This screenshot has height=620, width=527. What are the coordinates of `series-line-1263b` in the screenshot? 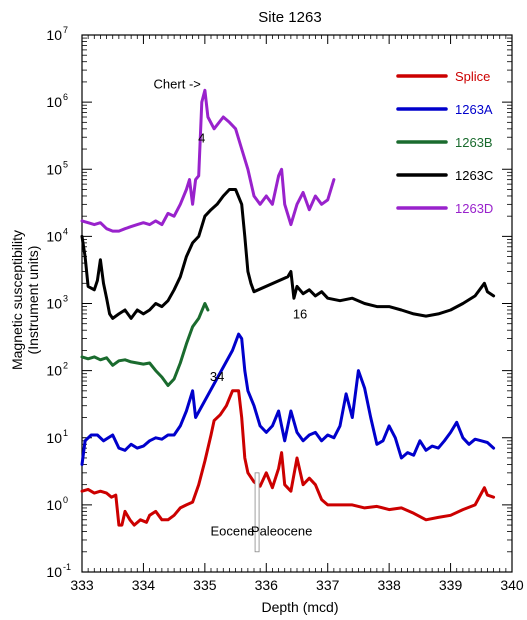 It's located at (145, 344).